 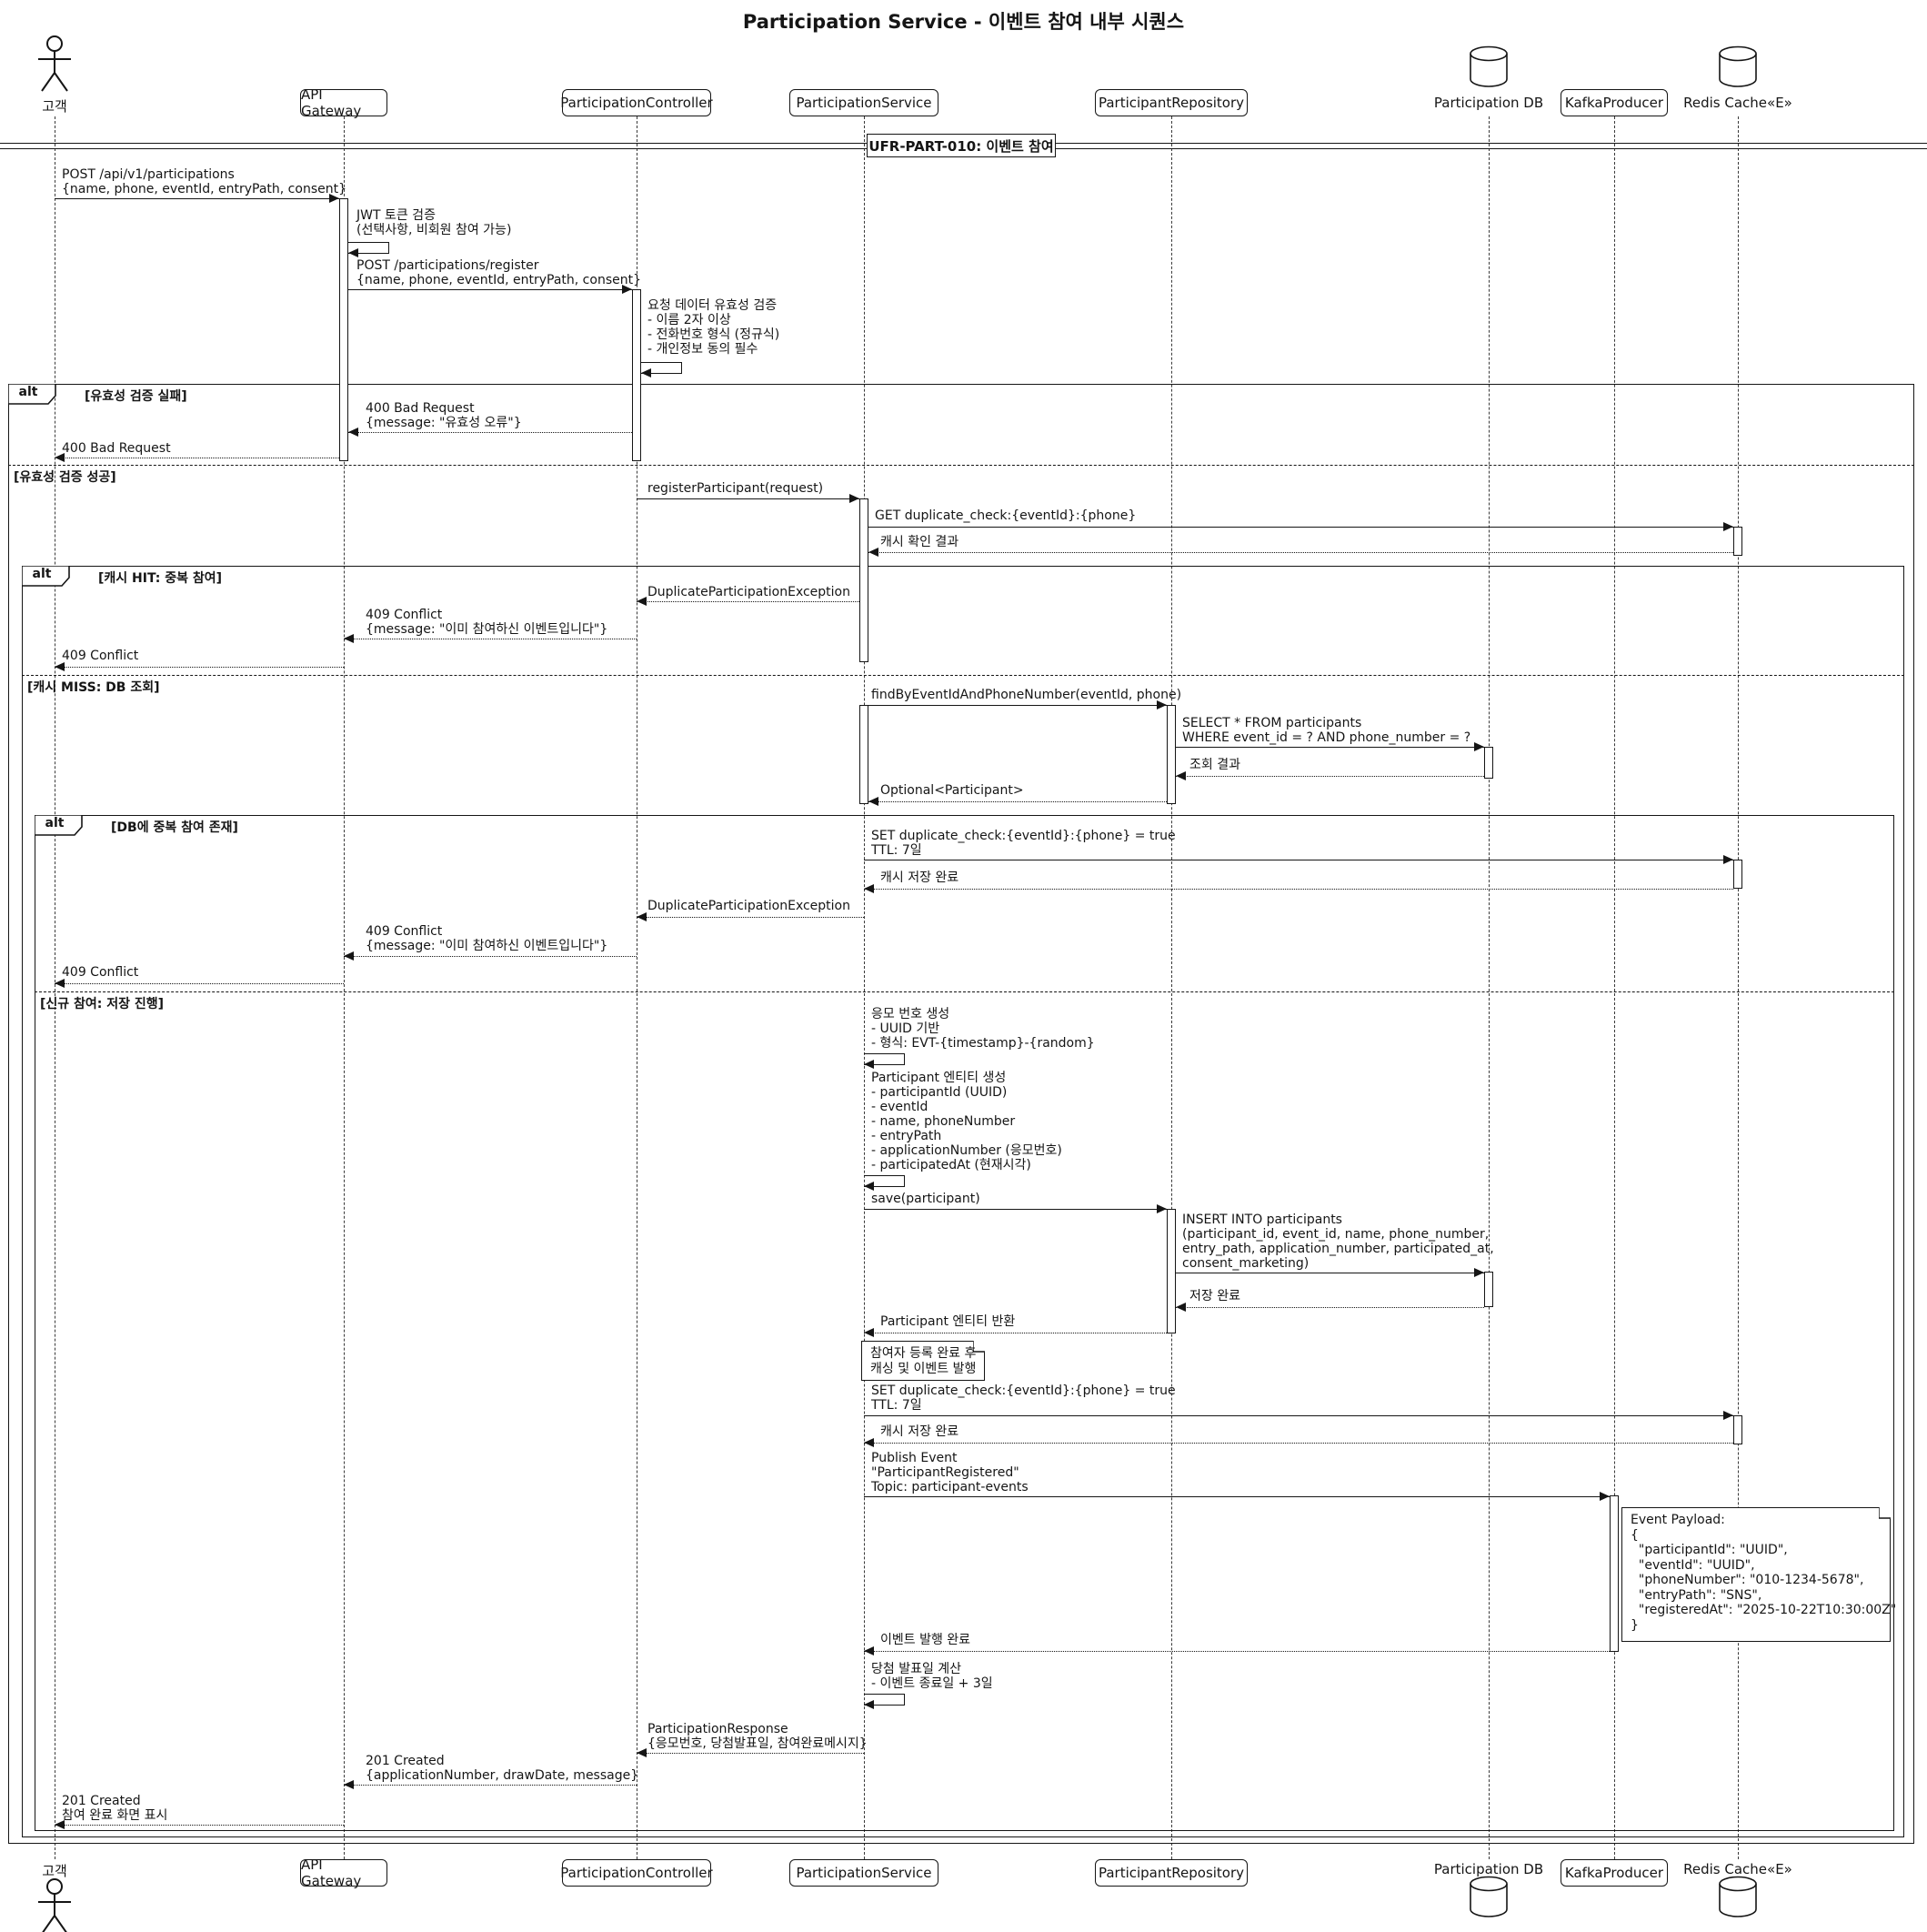 I want to click on message-conflict-db: 409 Conflict, so click(x=100, y=972).